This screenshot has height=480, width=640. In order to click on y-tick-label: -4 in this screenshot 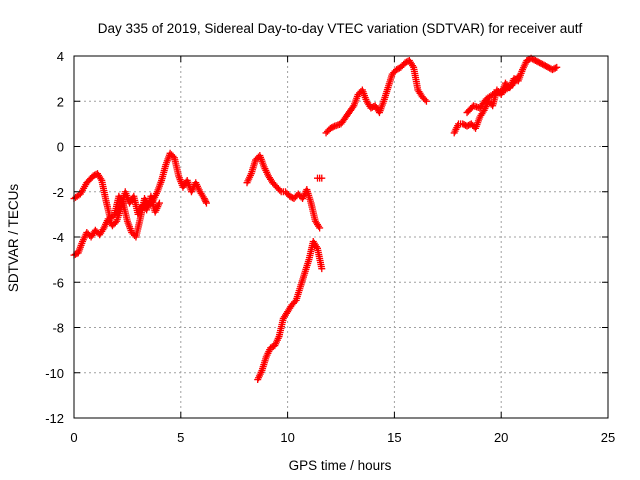, I will do `click(58, 237)`.